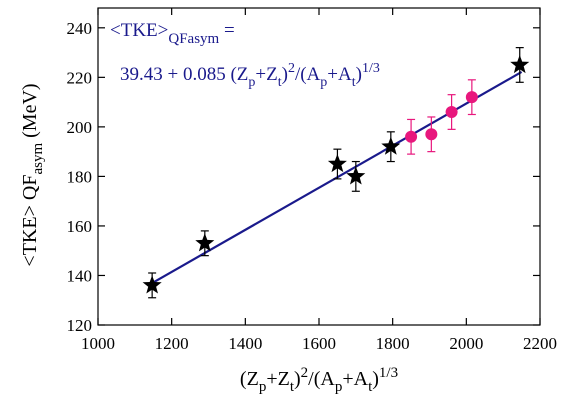 This screenshot has width=574, height=400. I want to click on label-part: 2, so click(305, 373).